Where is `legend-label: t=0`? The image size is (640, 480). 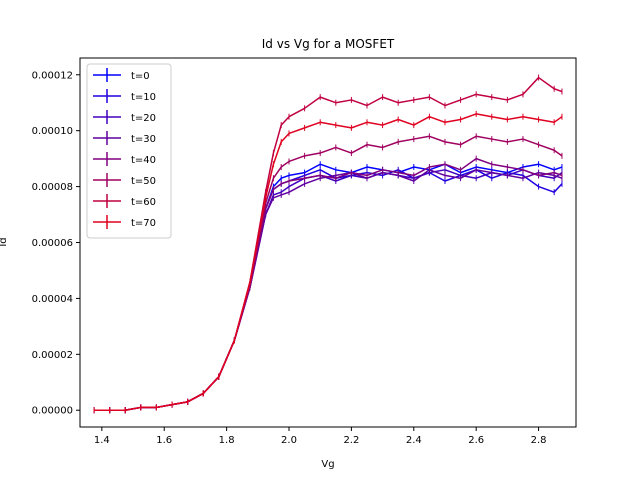
legend-label: t=0 is located at coordinates (140, 76).